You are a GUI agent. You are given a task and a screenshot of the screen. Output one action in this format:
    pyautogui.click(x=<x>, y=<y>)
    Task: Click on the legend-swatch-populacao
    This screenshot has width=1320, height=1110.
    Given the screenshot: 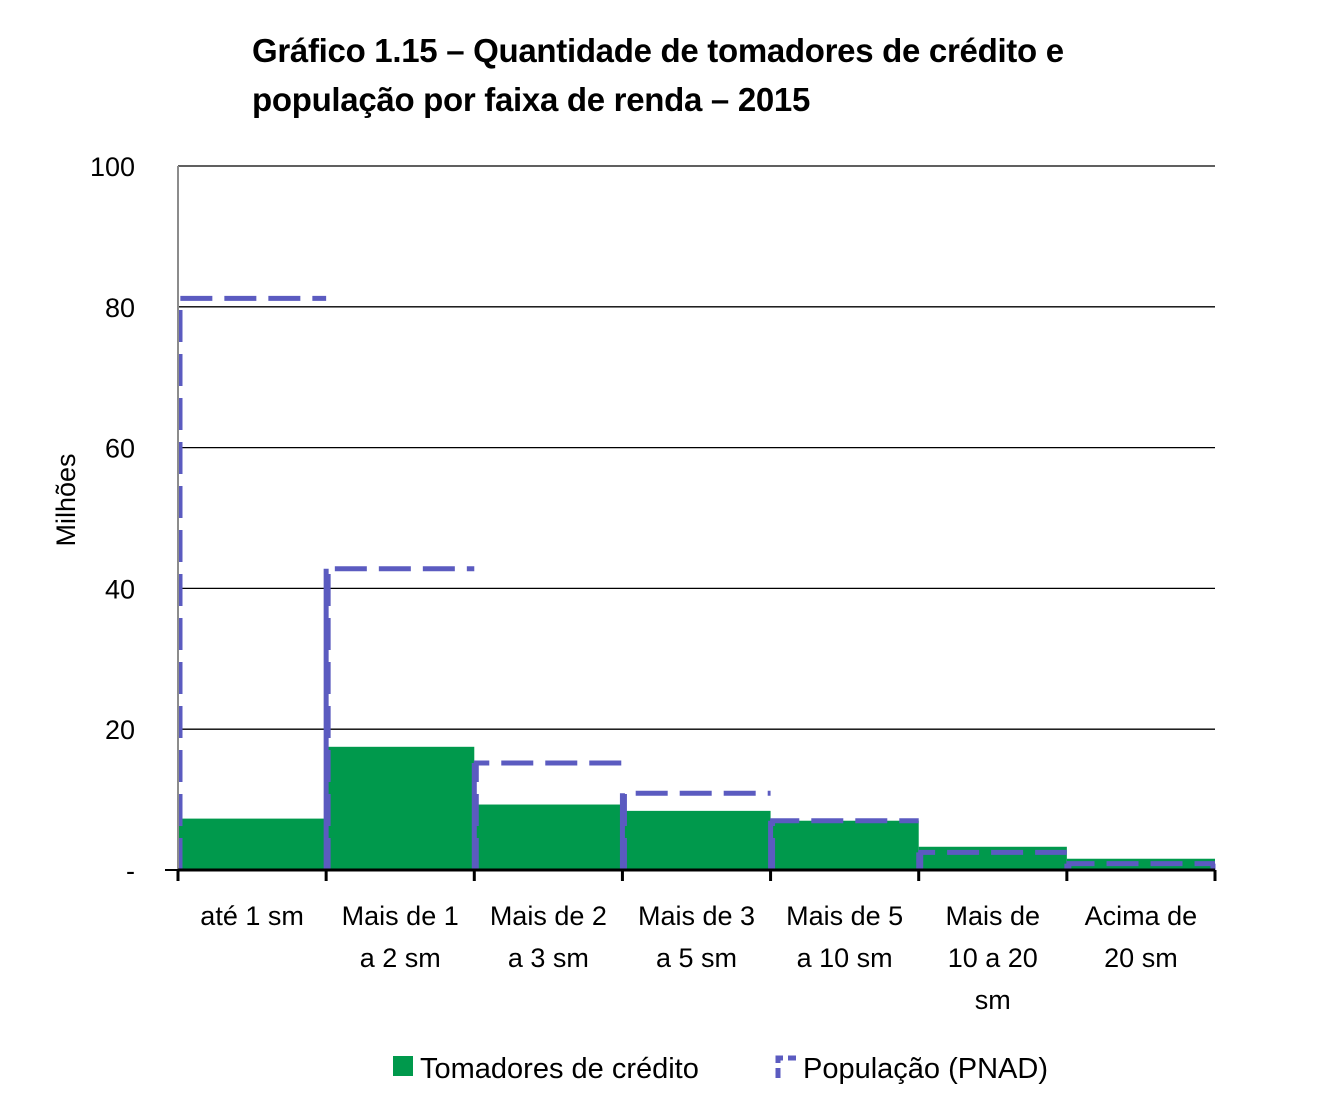 What is the action you would take?
    pyautogui.click(x=785, y=1066)
    